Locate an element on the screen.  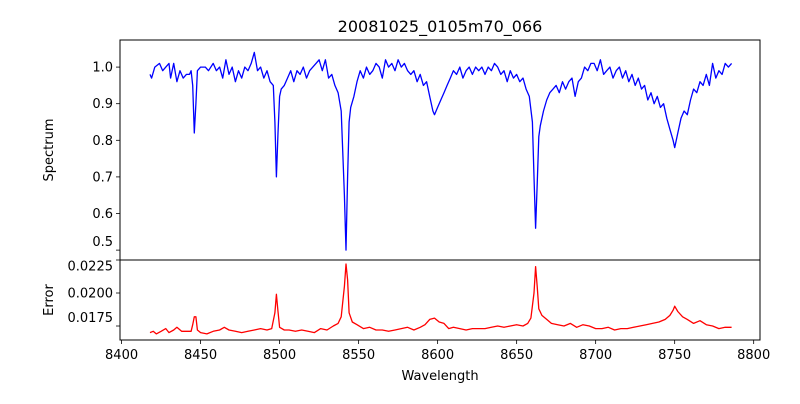
spectrum-y-axis-label: Spectrum is located at coordinates (49, 150).